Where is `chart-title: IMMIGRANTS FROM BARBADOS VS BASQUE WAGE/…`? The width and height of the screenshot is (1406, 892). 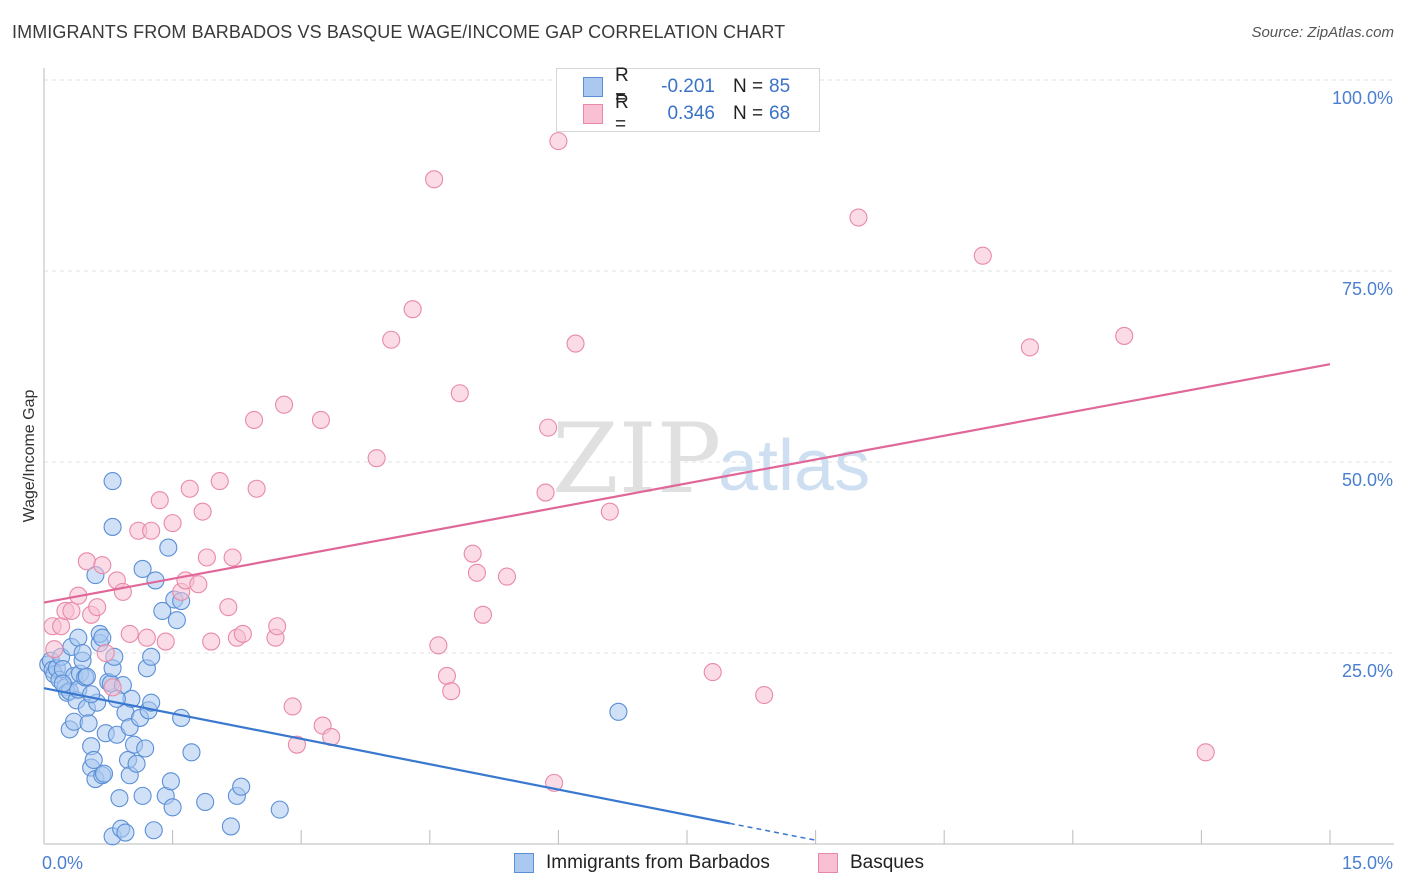
chart-title: IMMIGRANTS FROM BARBADOS VS BASQUE WAGE/… is located at coordinates (399, 32).